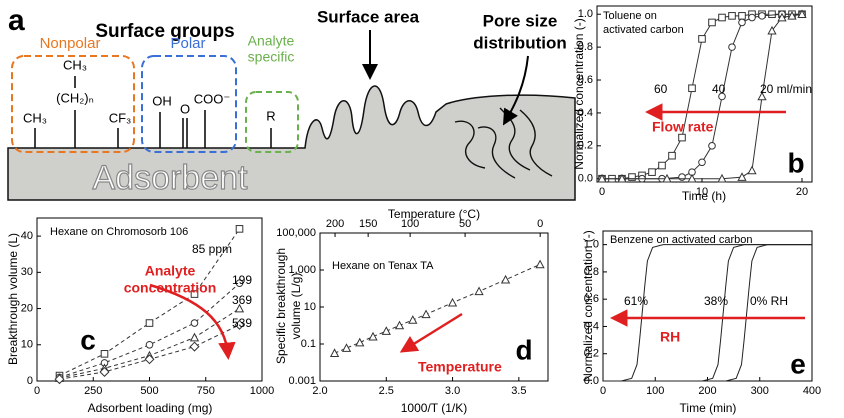 This screenshot has height=418, width=844. What do you see at coordinates (27, 345) in the screenshot?
I see `y-tick-label: 10` at bounding box center [27, 345].